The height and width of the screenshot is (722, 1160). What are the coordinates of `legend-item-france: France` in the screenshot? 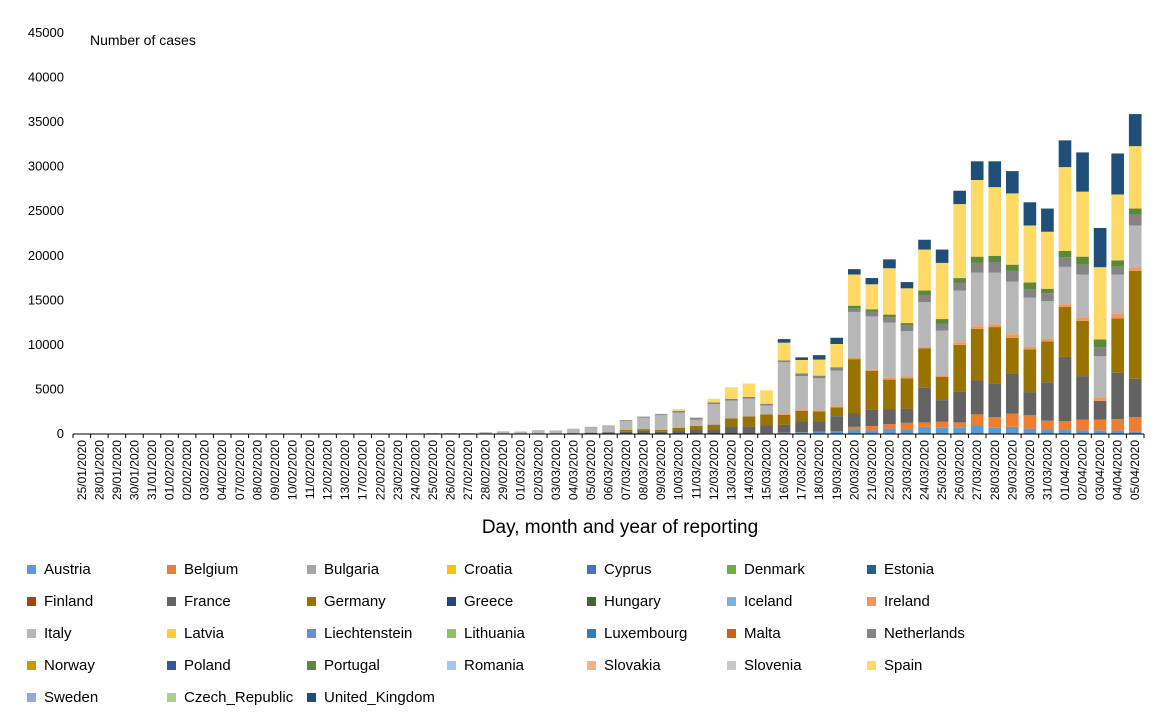 It's located at (237, 601).